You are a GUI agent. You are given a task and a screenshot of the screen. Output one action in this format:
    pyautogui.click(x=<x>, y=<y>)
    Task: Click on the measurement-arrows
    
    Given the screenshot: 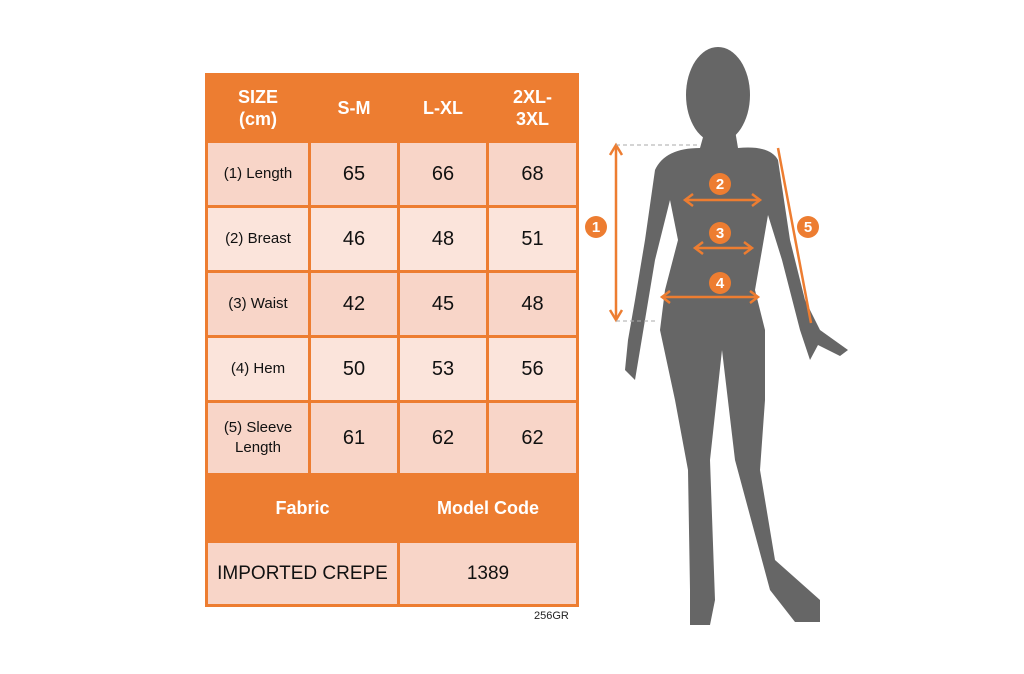 What is the action you would take?
    pyautogui.click(x=710, y=233)
    